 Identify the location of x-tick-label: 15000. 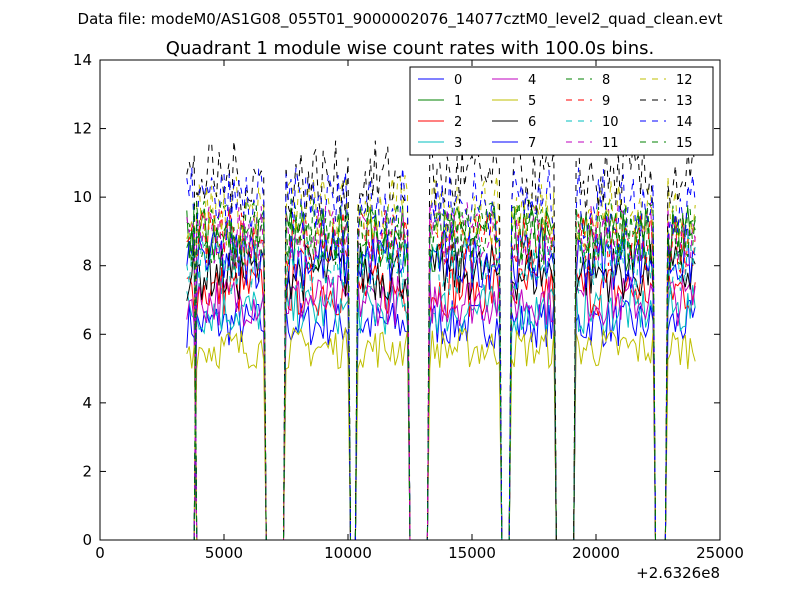
(472, 553).